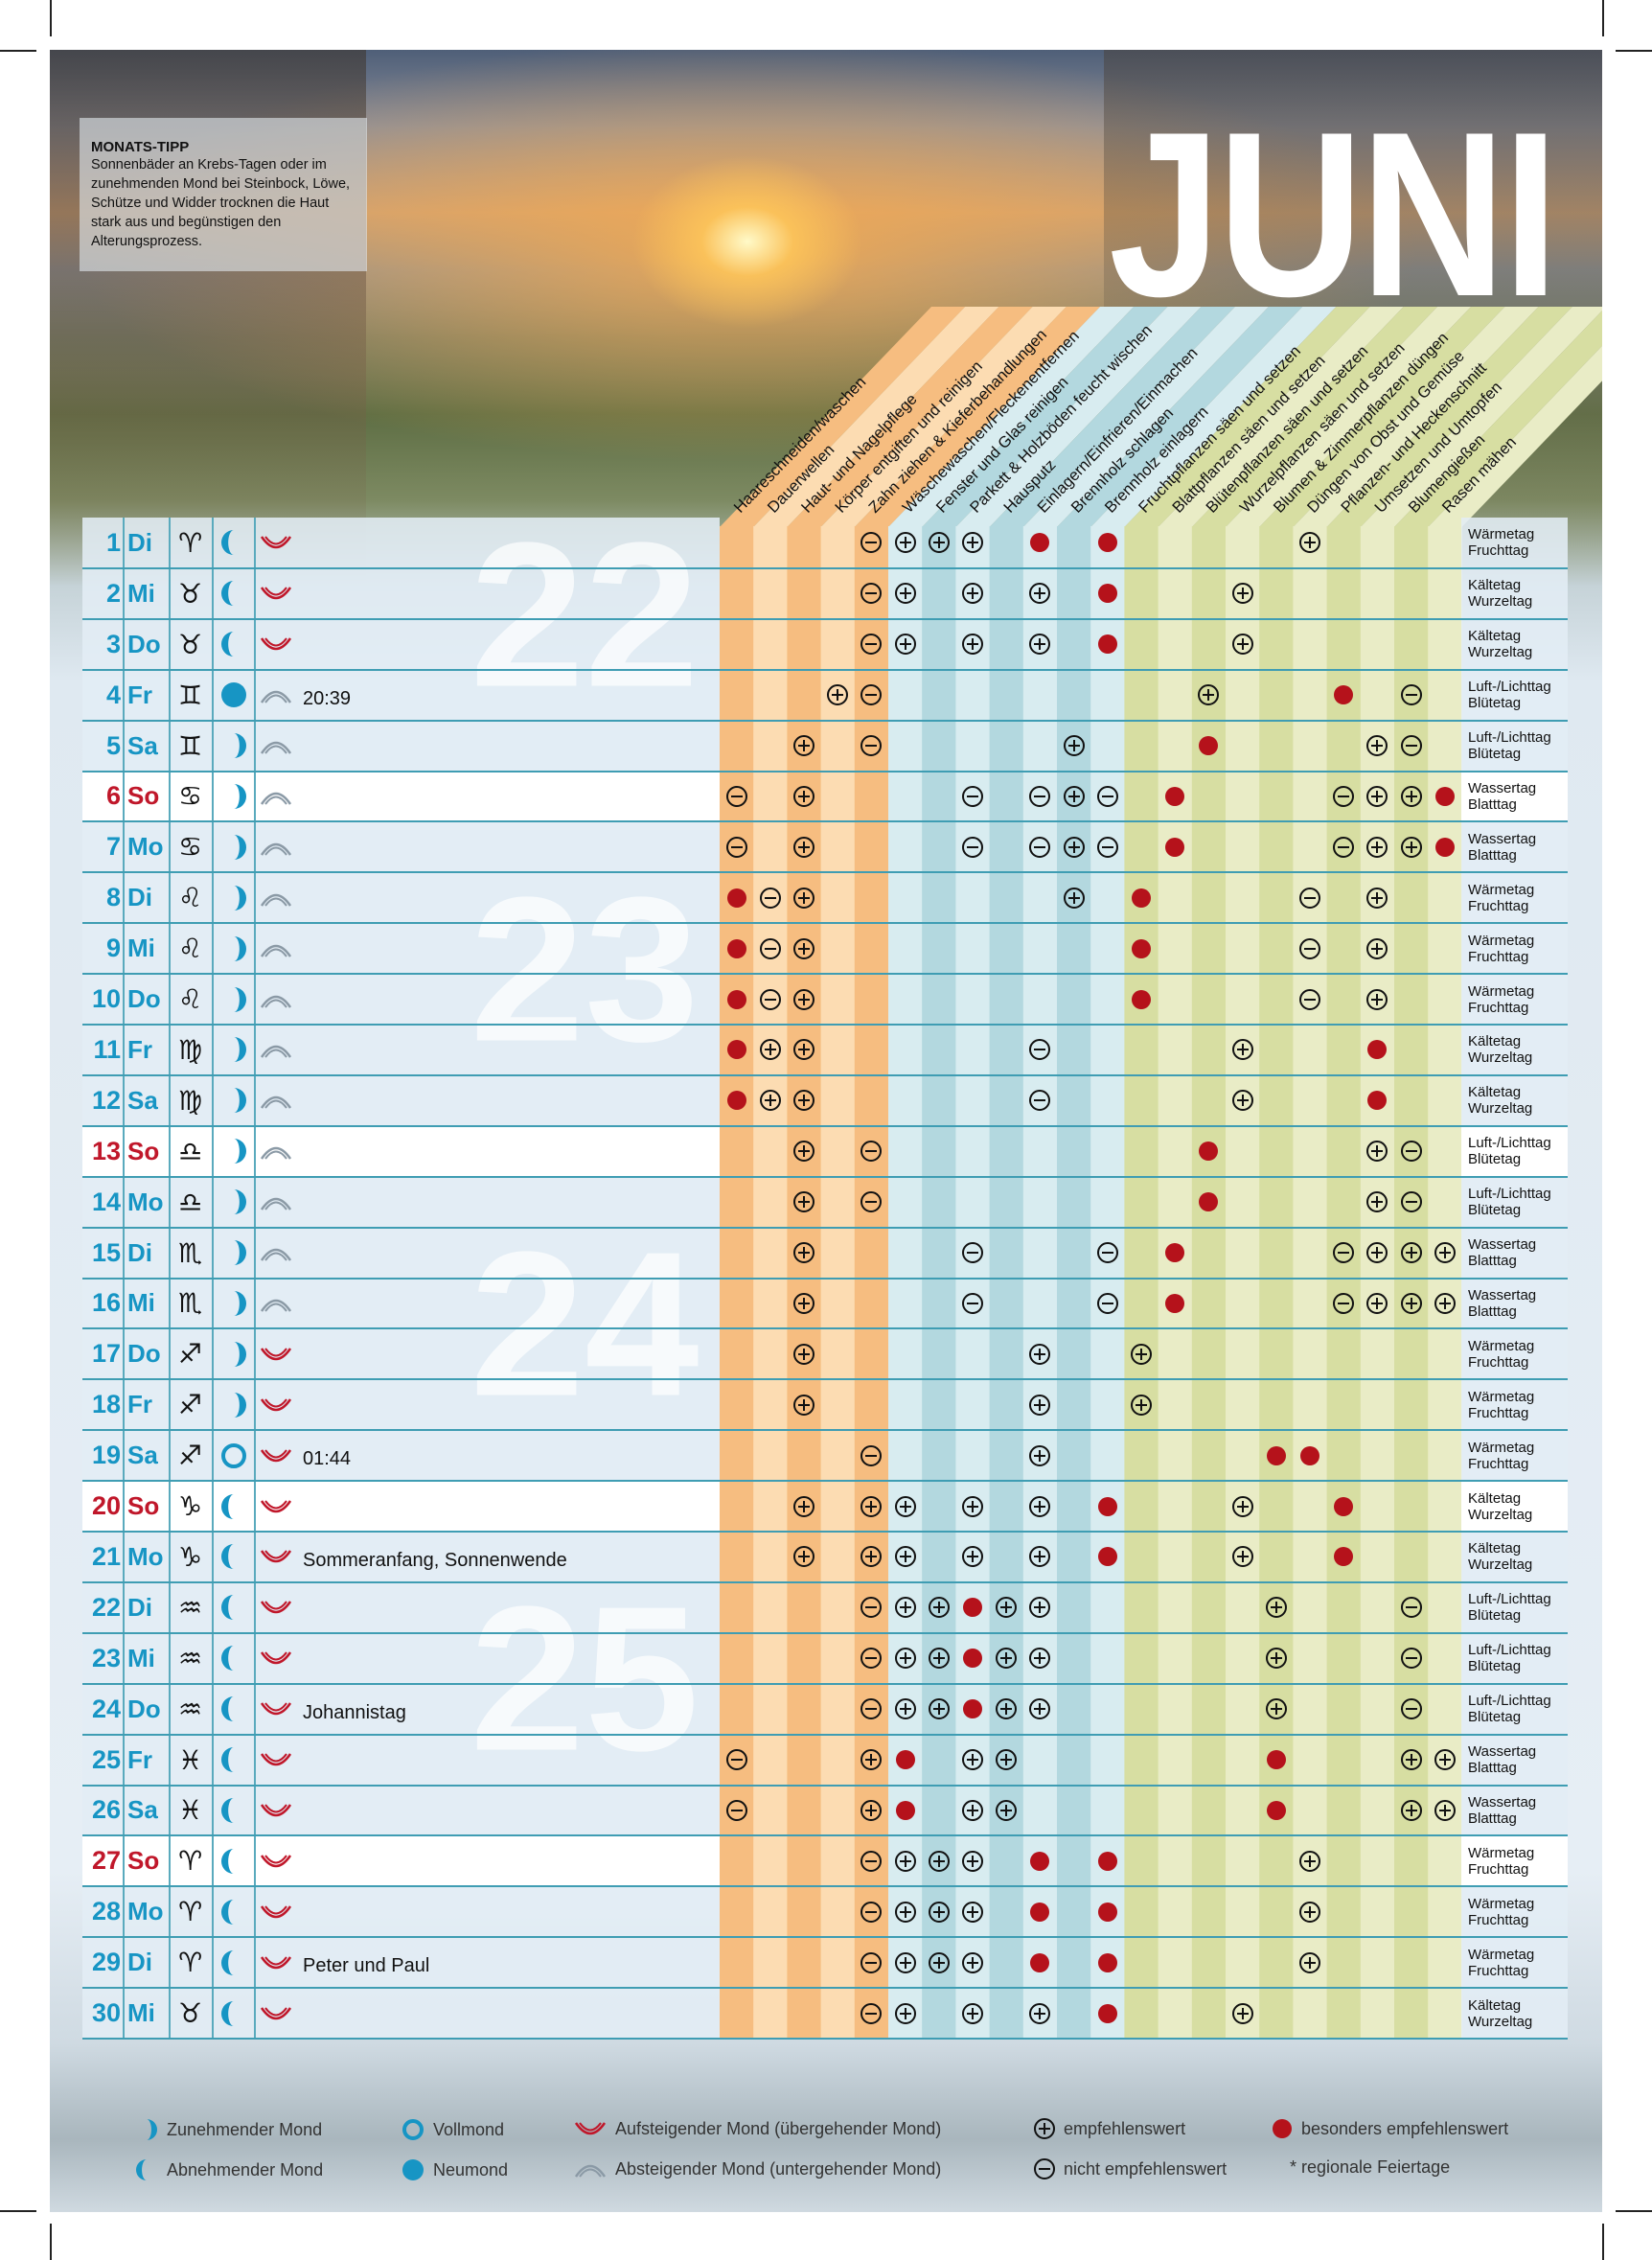 The width and height of the screenshot is (1652, 2260). Describe the element at coordinates (113, 542) in the screenshot. I see `day-number: 1` at that location.